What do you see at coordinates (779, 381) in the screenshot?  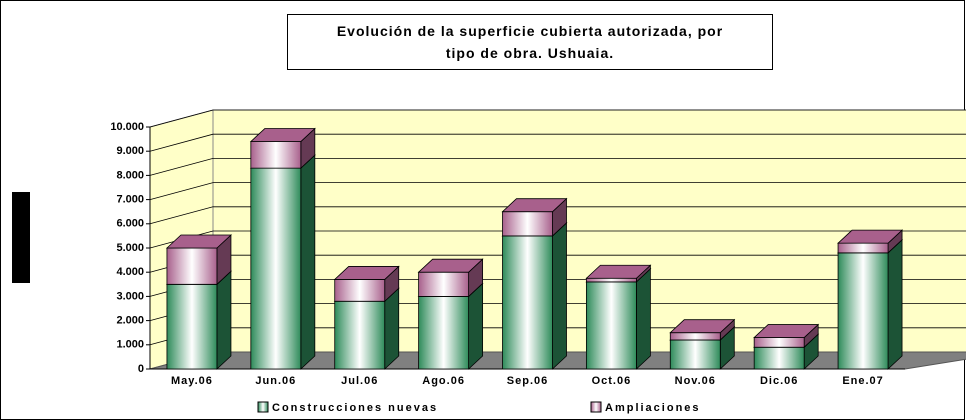 I see `x-tick-label: Dic.06` at bounding box center [779, 381].